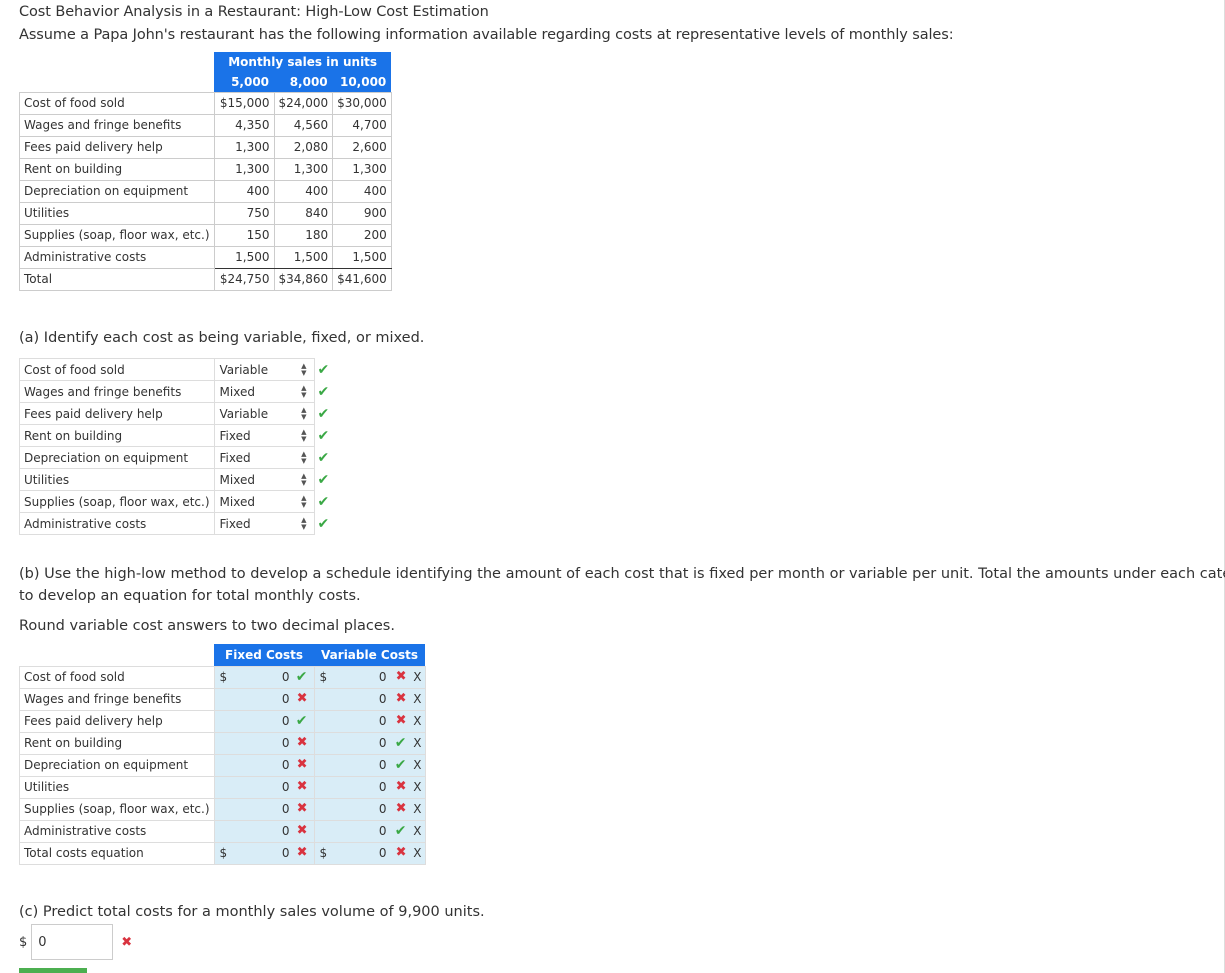  I want to click on cost-label: Wages and fringe benefits, so click(117, 391).